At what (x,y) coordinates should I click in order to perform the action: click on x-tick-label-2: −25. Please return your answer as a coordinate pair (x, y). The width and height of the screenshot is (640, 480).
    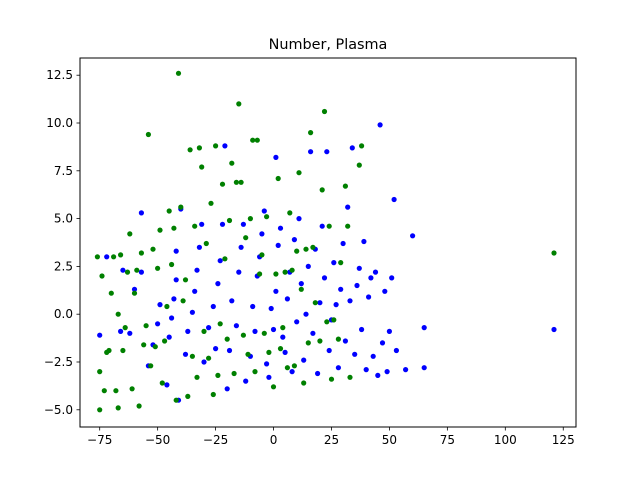
    Looking at the image, I should click on (215, 440).